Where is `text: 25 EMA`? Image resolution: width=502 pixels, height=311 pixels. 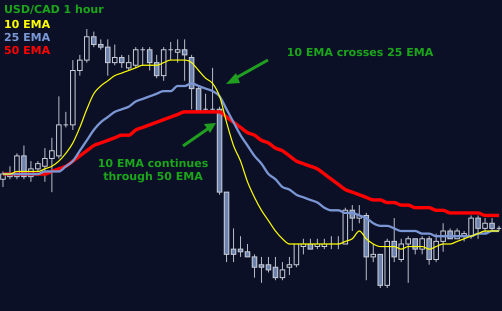
text: 25 EMA is located at coordinates (27, 37).